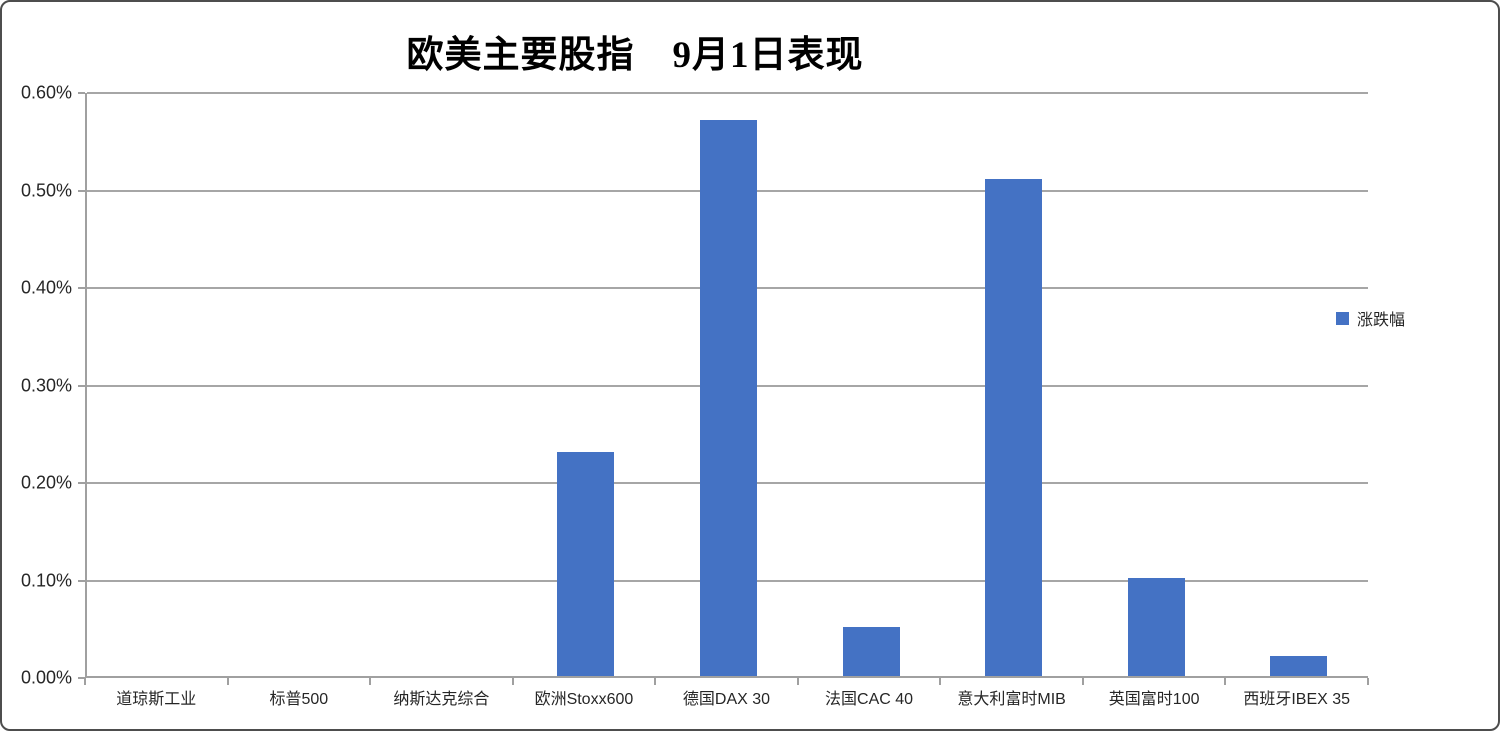  What do you see at coordinates (1297, 699) in the screenshot?
I see `x-axis-label: 西班牙IBEX 35` at bounding box center [1297, 699].